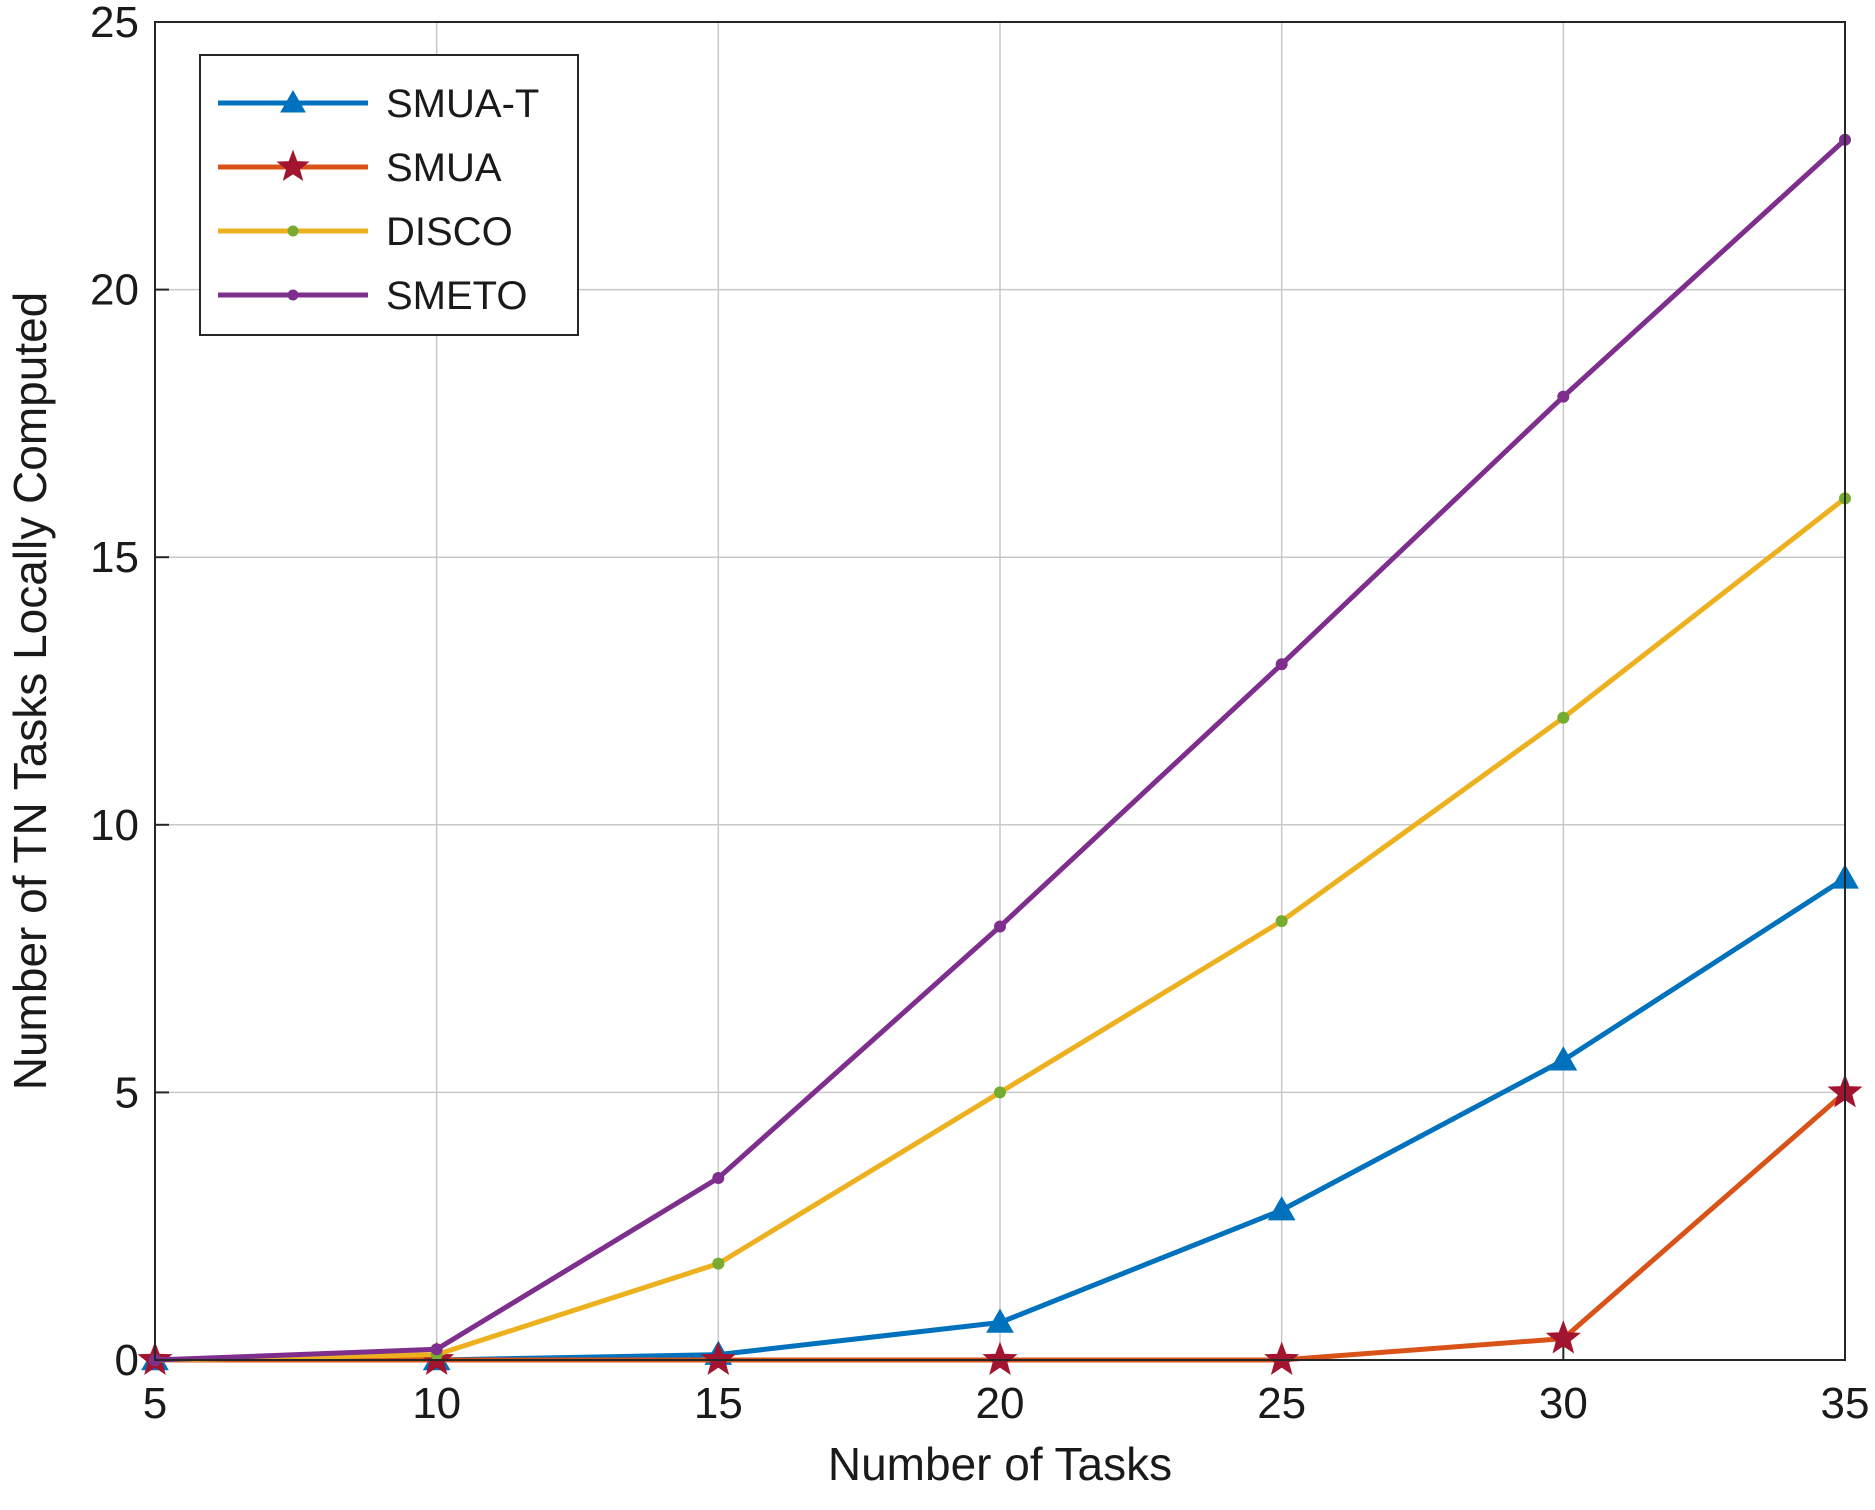 This screenshot has height=1510, width=1875. Describe the element at coordinates (1281, 1403) in the screenshot. I see `x-tick-label: 25` at that location.